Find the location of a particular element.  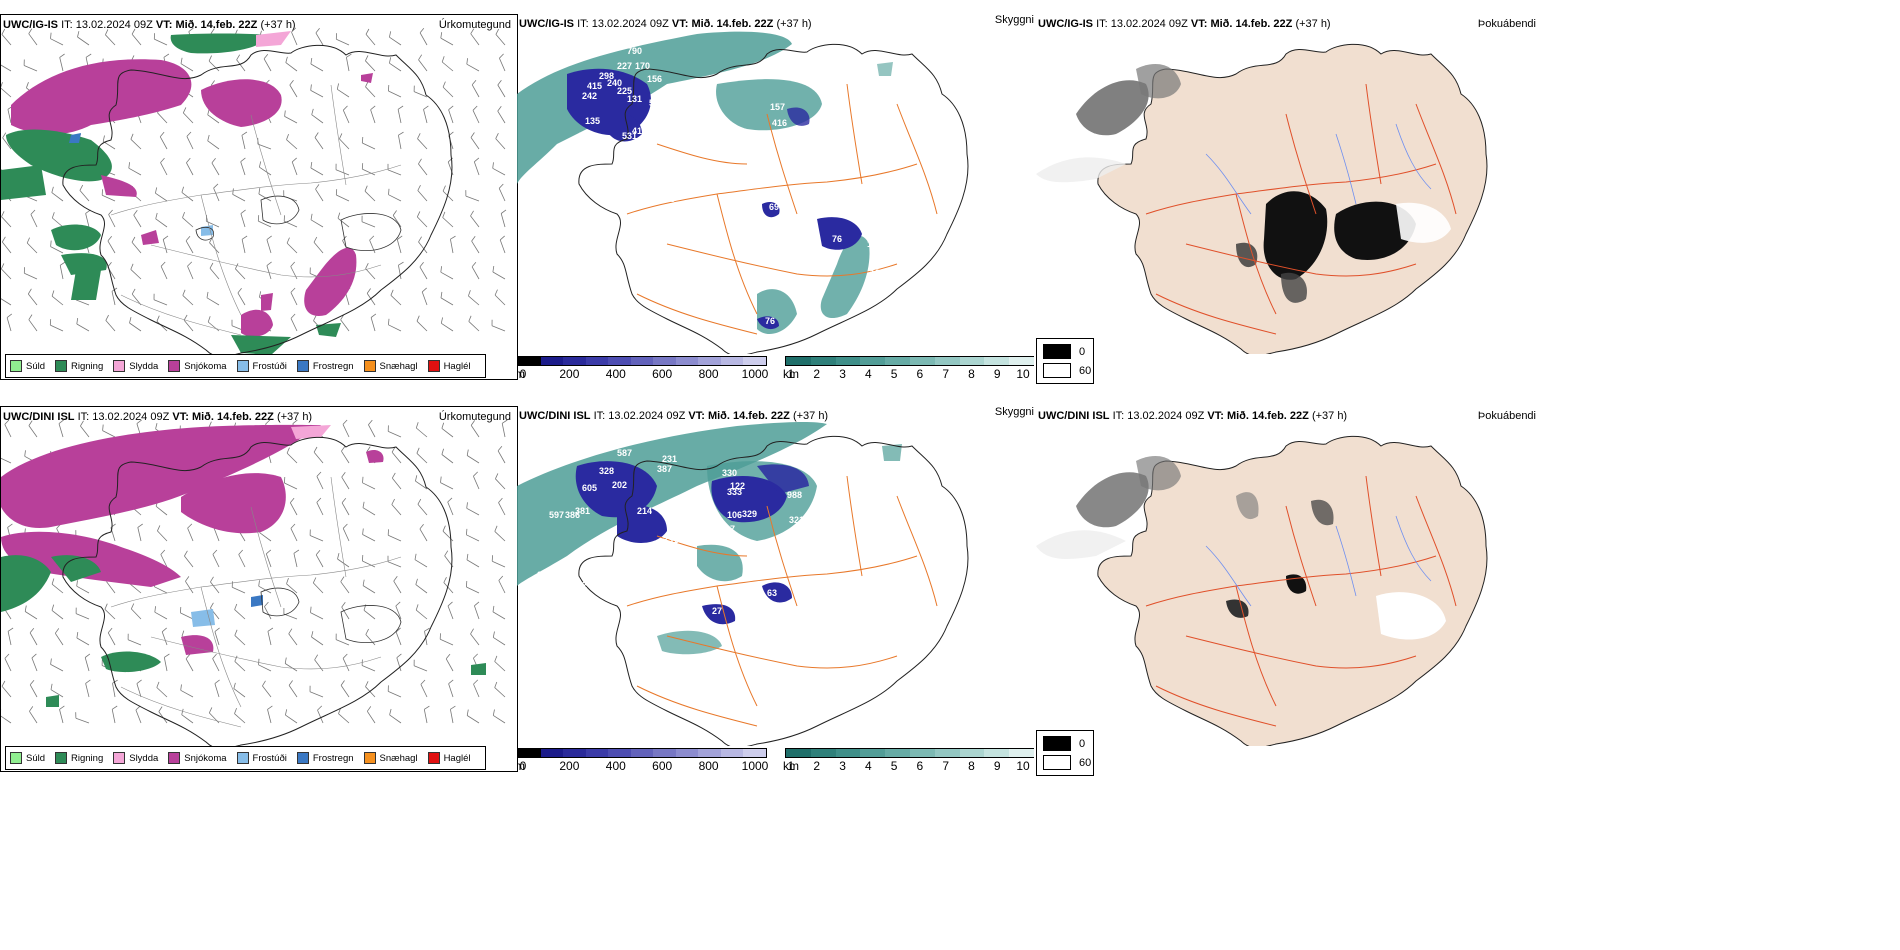

ceiling-label: 183 is located at coordinates (672, 511).